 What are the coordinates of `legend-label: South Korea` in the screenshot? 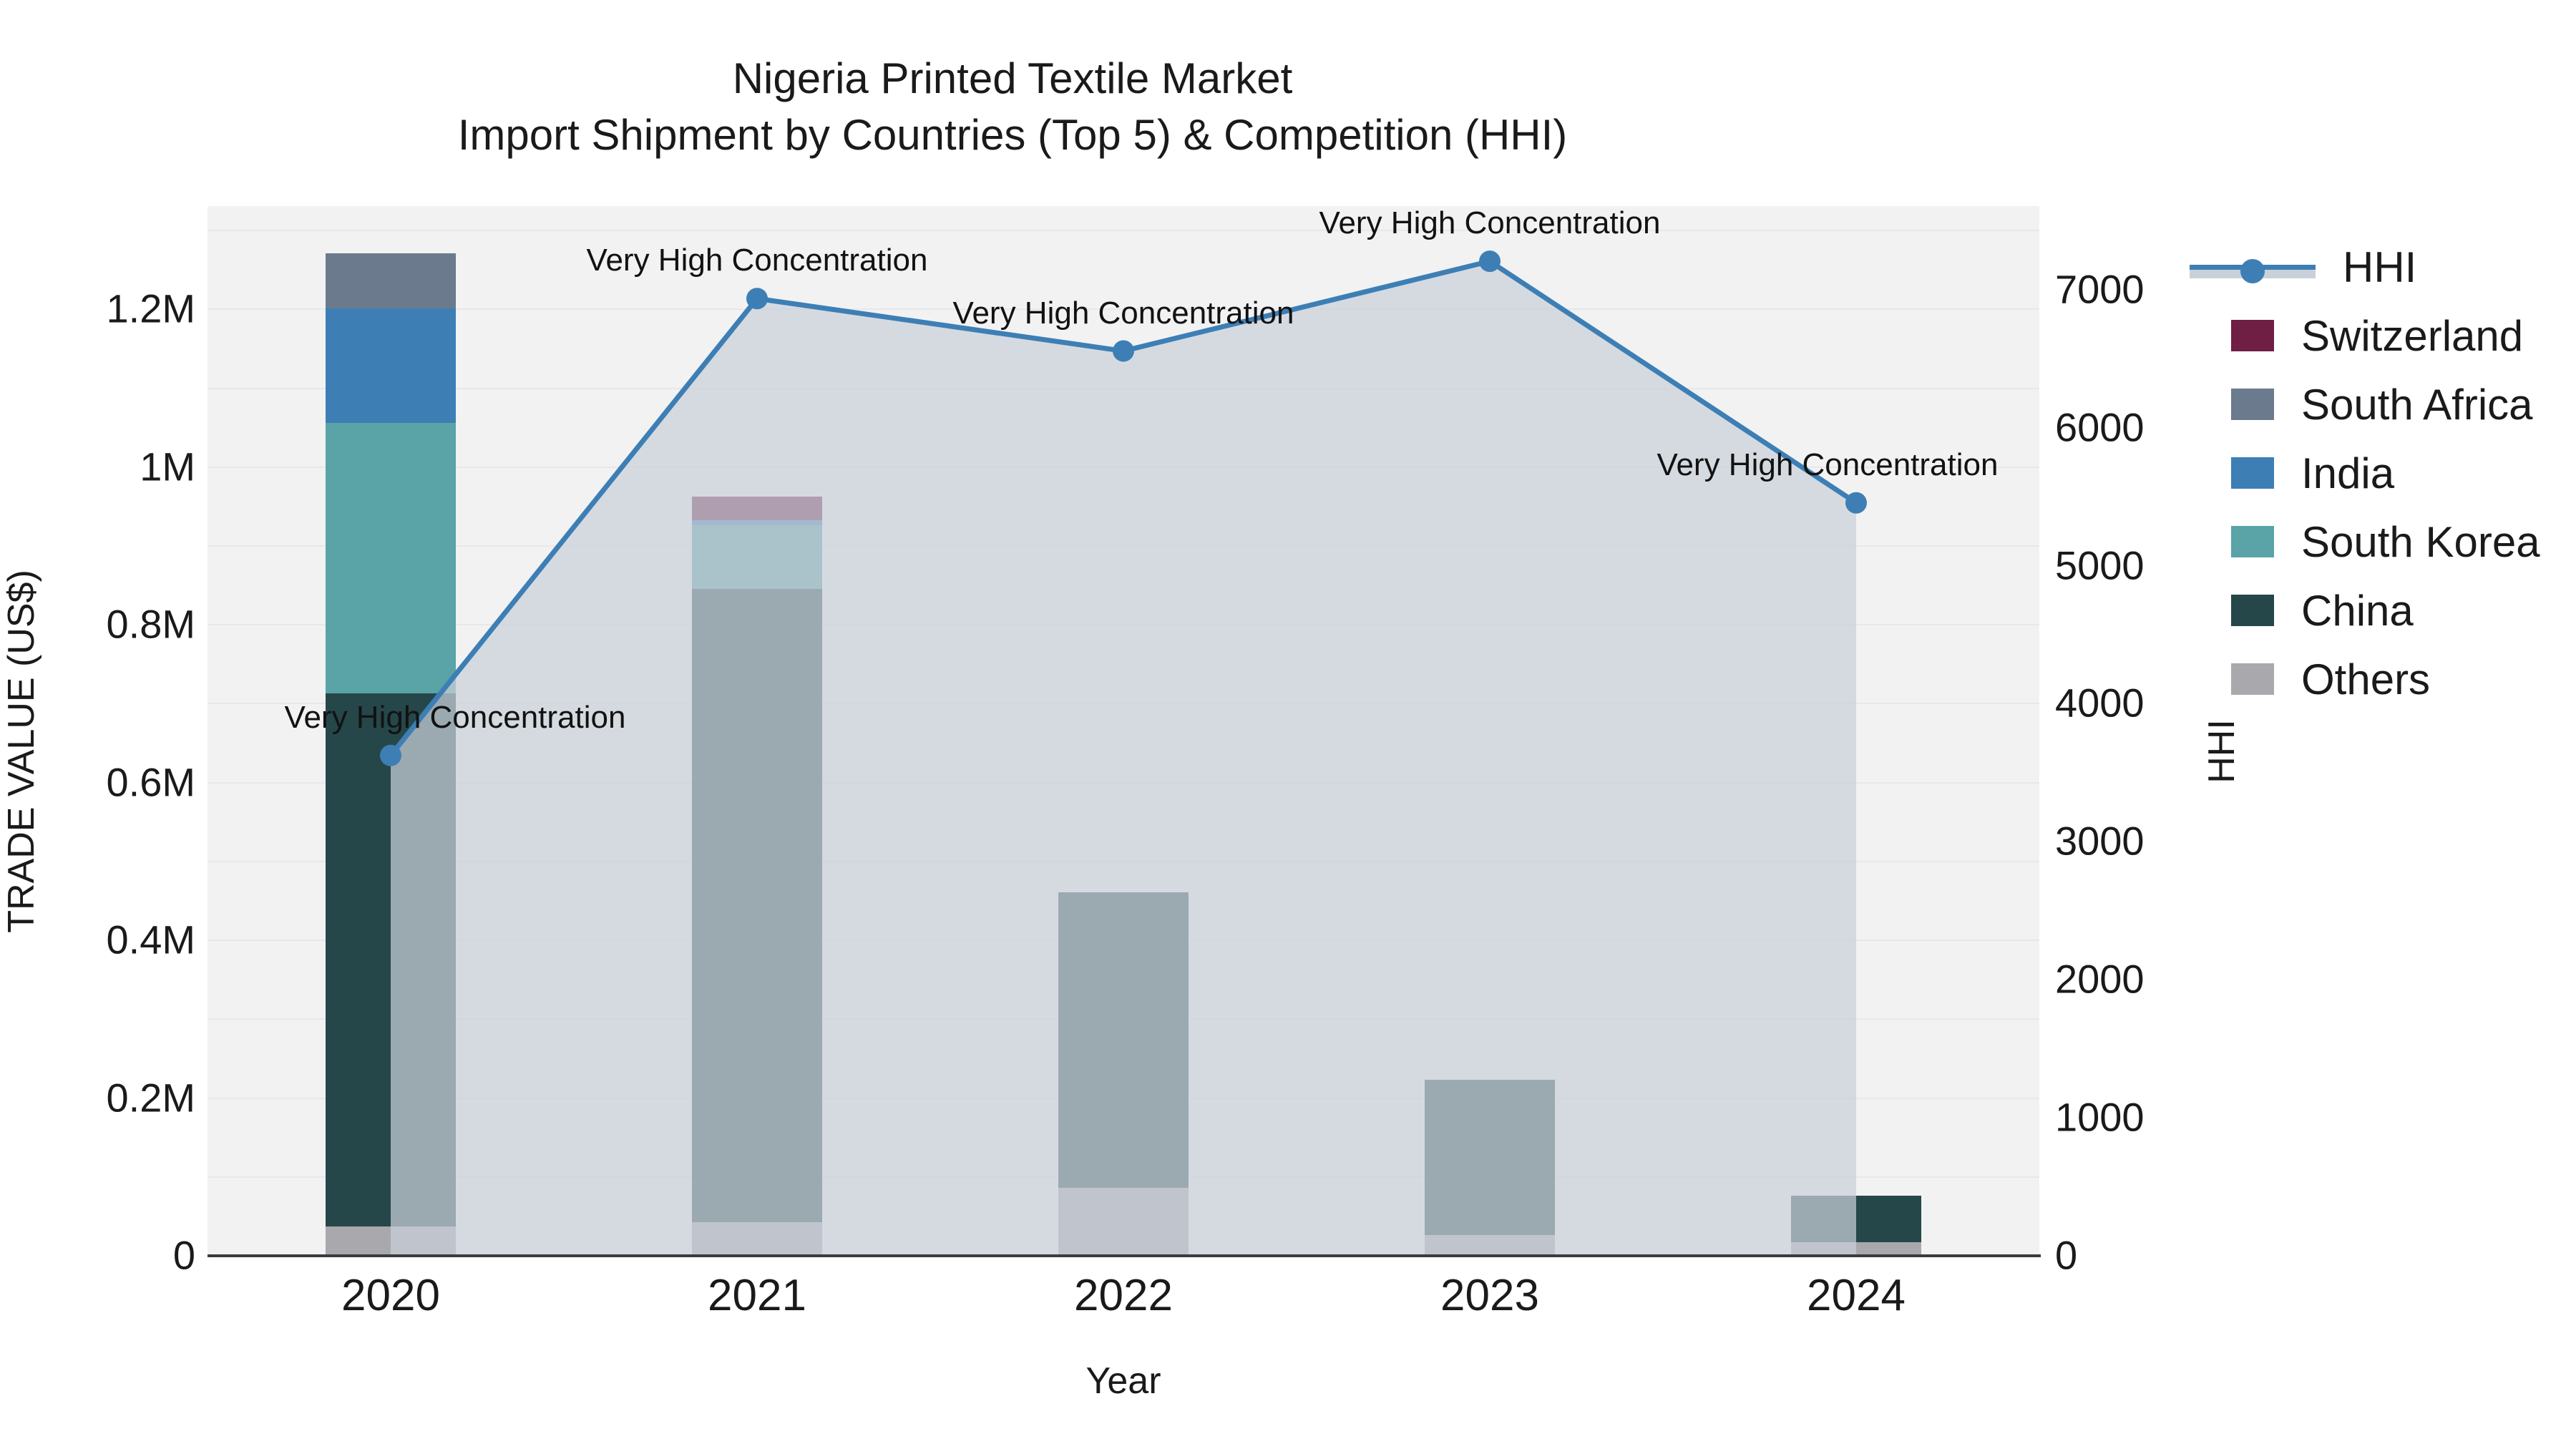 It's located at (2420, 541).